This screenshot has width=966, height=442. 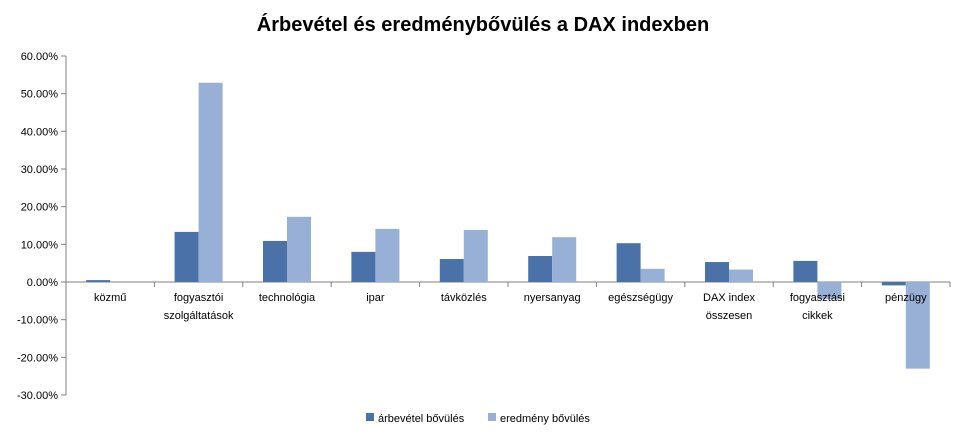 I want to click on y-tick-label: -30.00%, so click(x=37, y=396).